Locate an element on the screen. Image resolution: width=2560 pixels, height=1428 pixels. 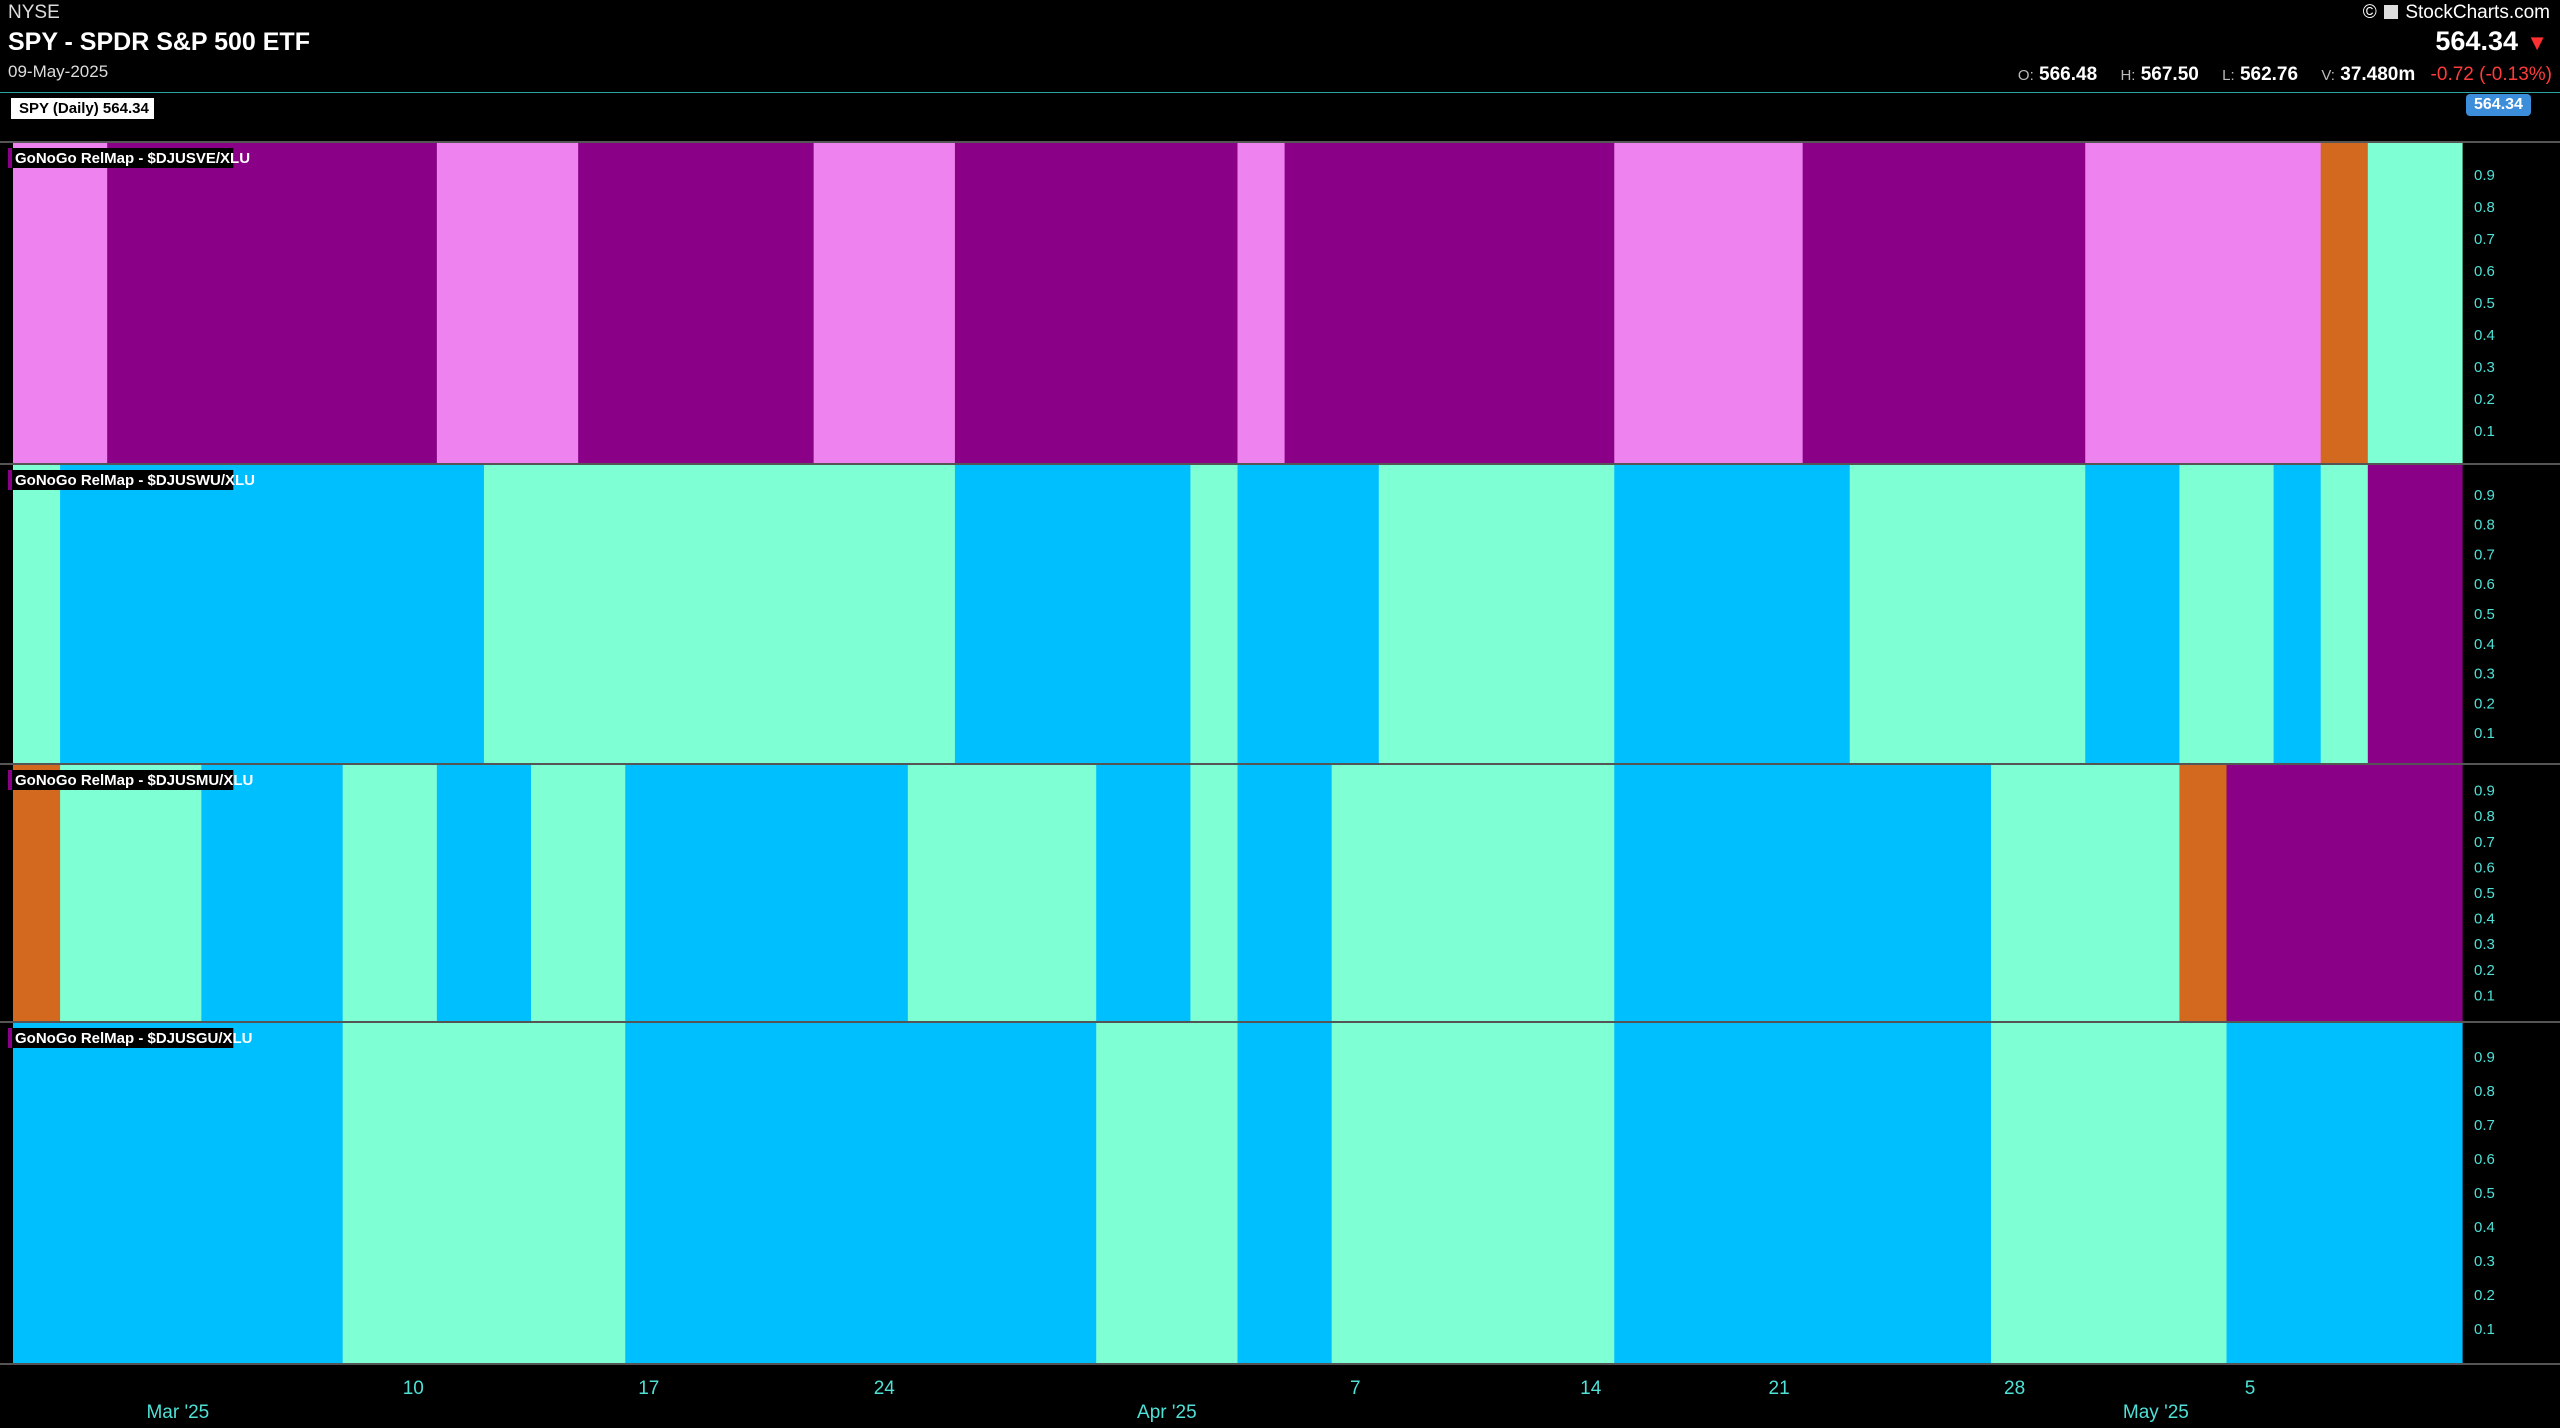
x-tick-label: 17 is located at coordinates (648, 1388).